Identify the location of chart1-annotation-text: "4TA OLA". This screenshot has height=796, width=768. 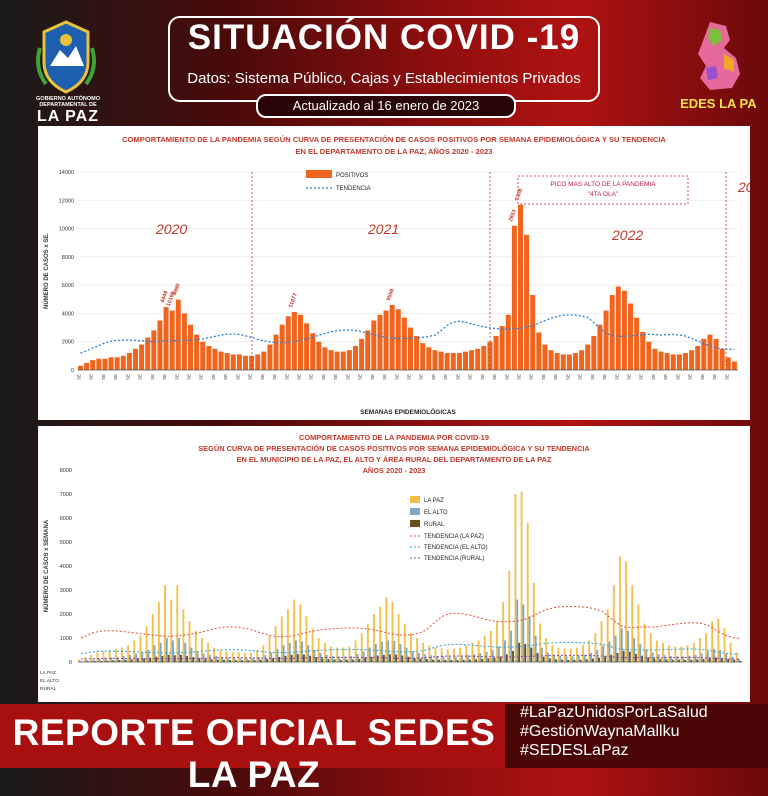
(603, 194).